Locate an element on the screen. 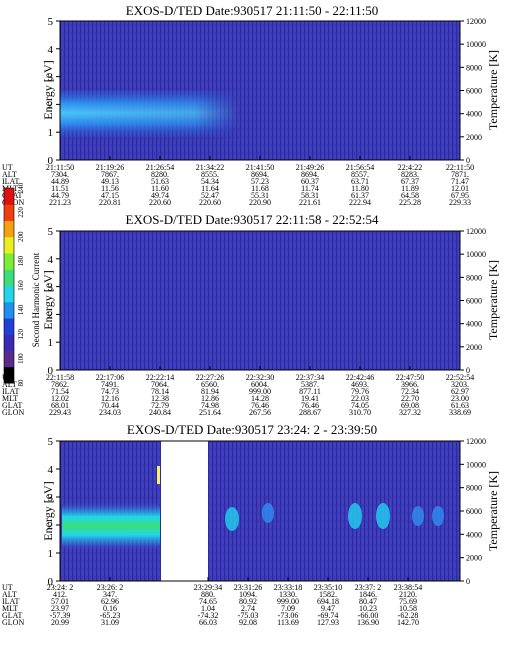 The image size is (505, 649). cell-value: 11.64 is located at coordinates (210, 188).